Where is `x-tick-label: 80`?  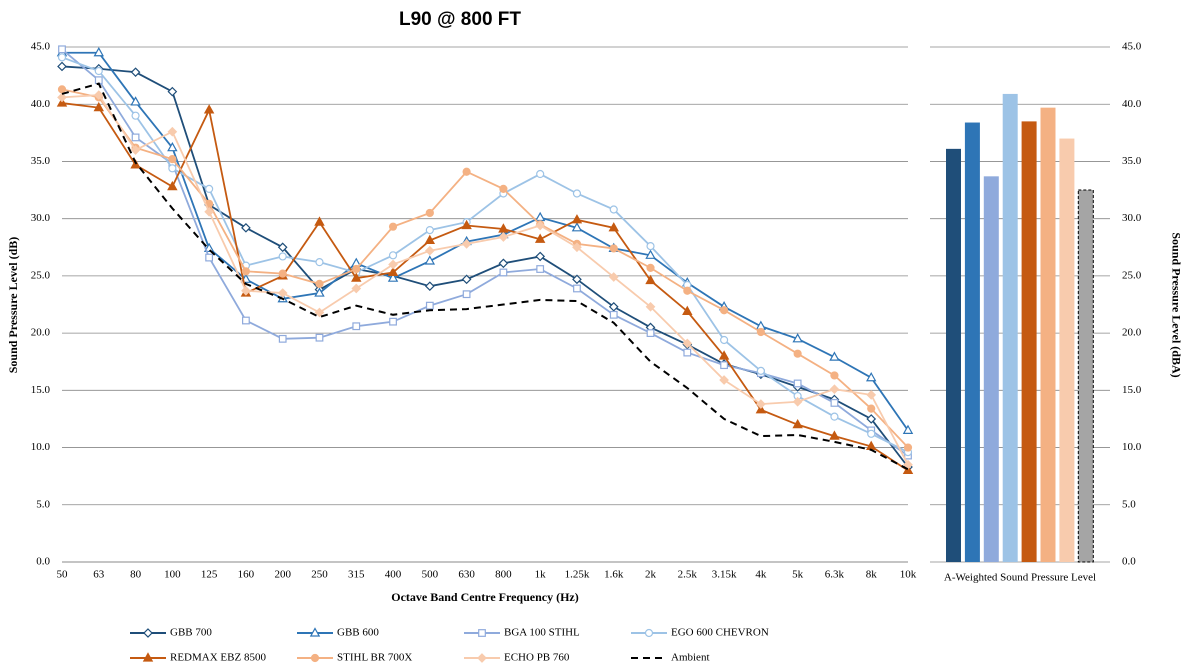 x-tick-label: 80 is located at coordinates (136, 575).